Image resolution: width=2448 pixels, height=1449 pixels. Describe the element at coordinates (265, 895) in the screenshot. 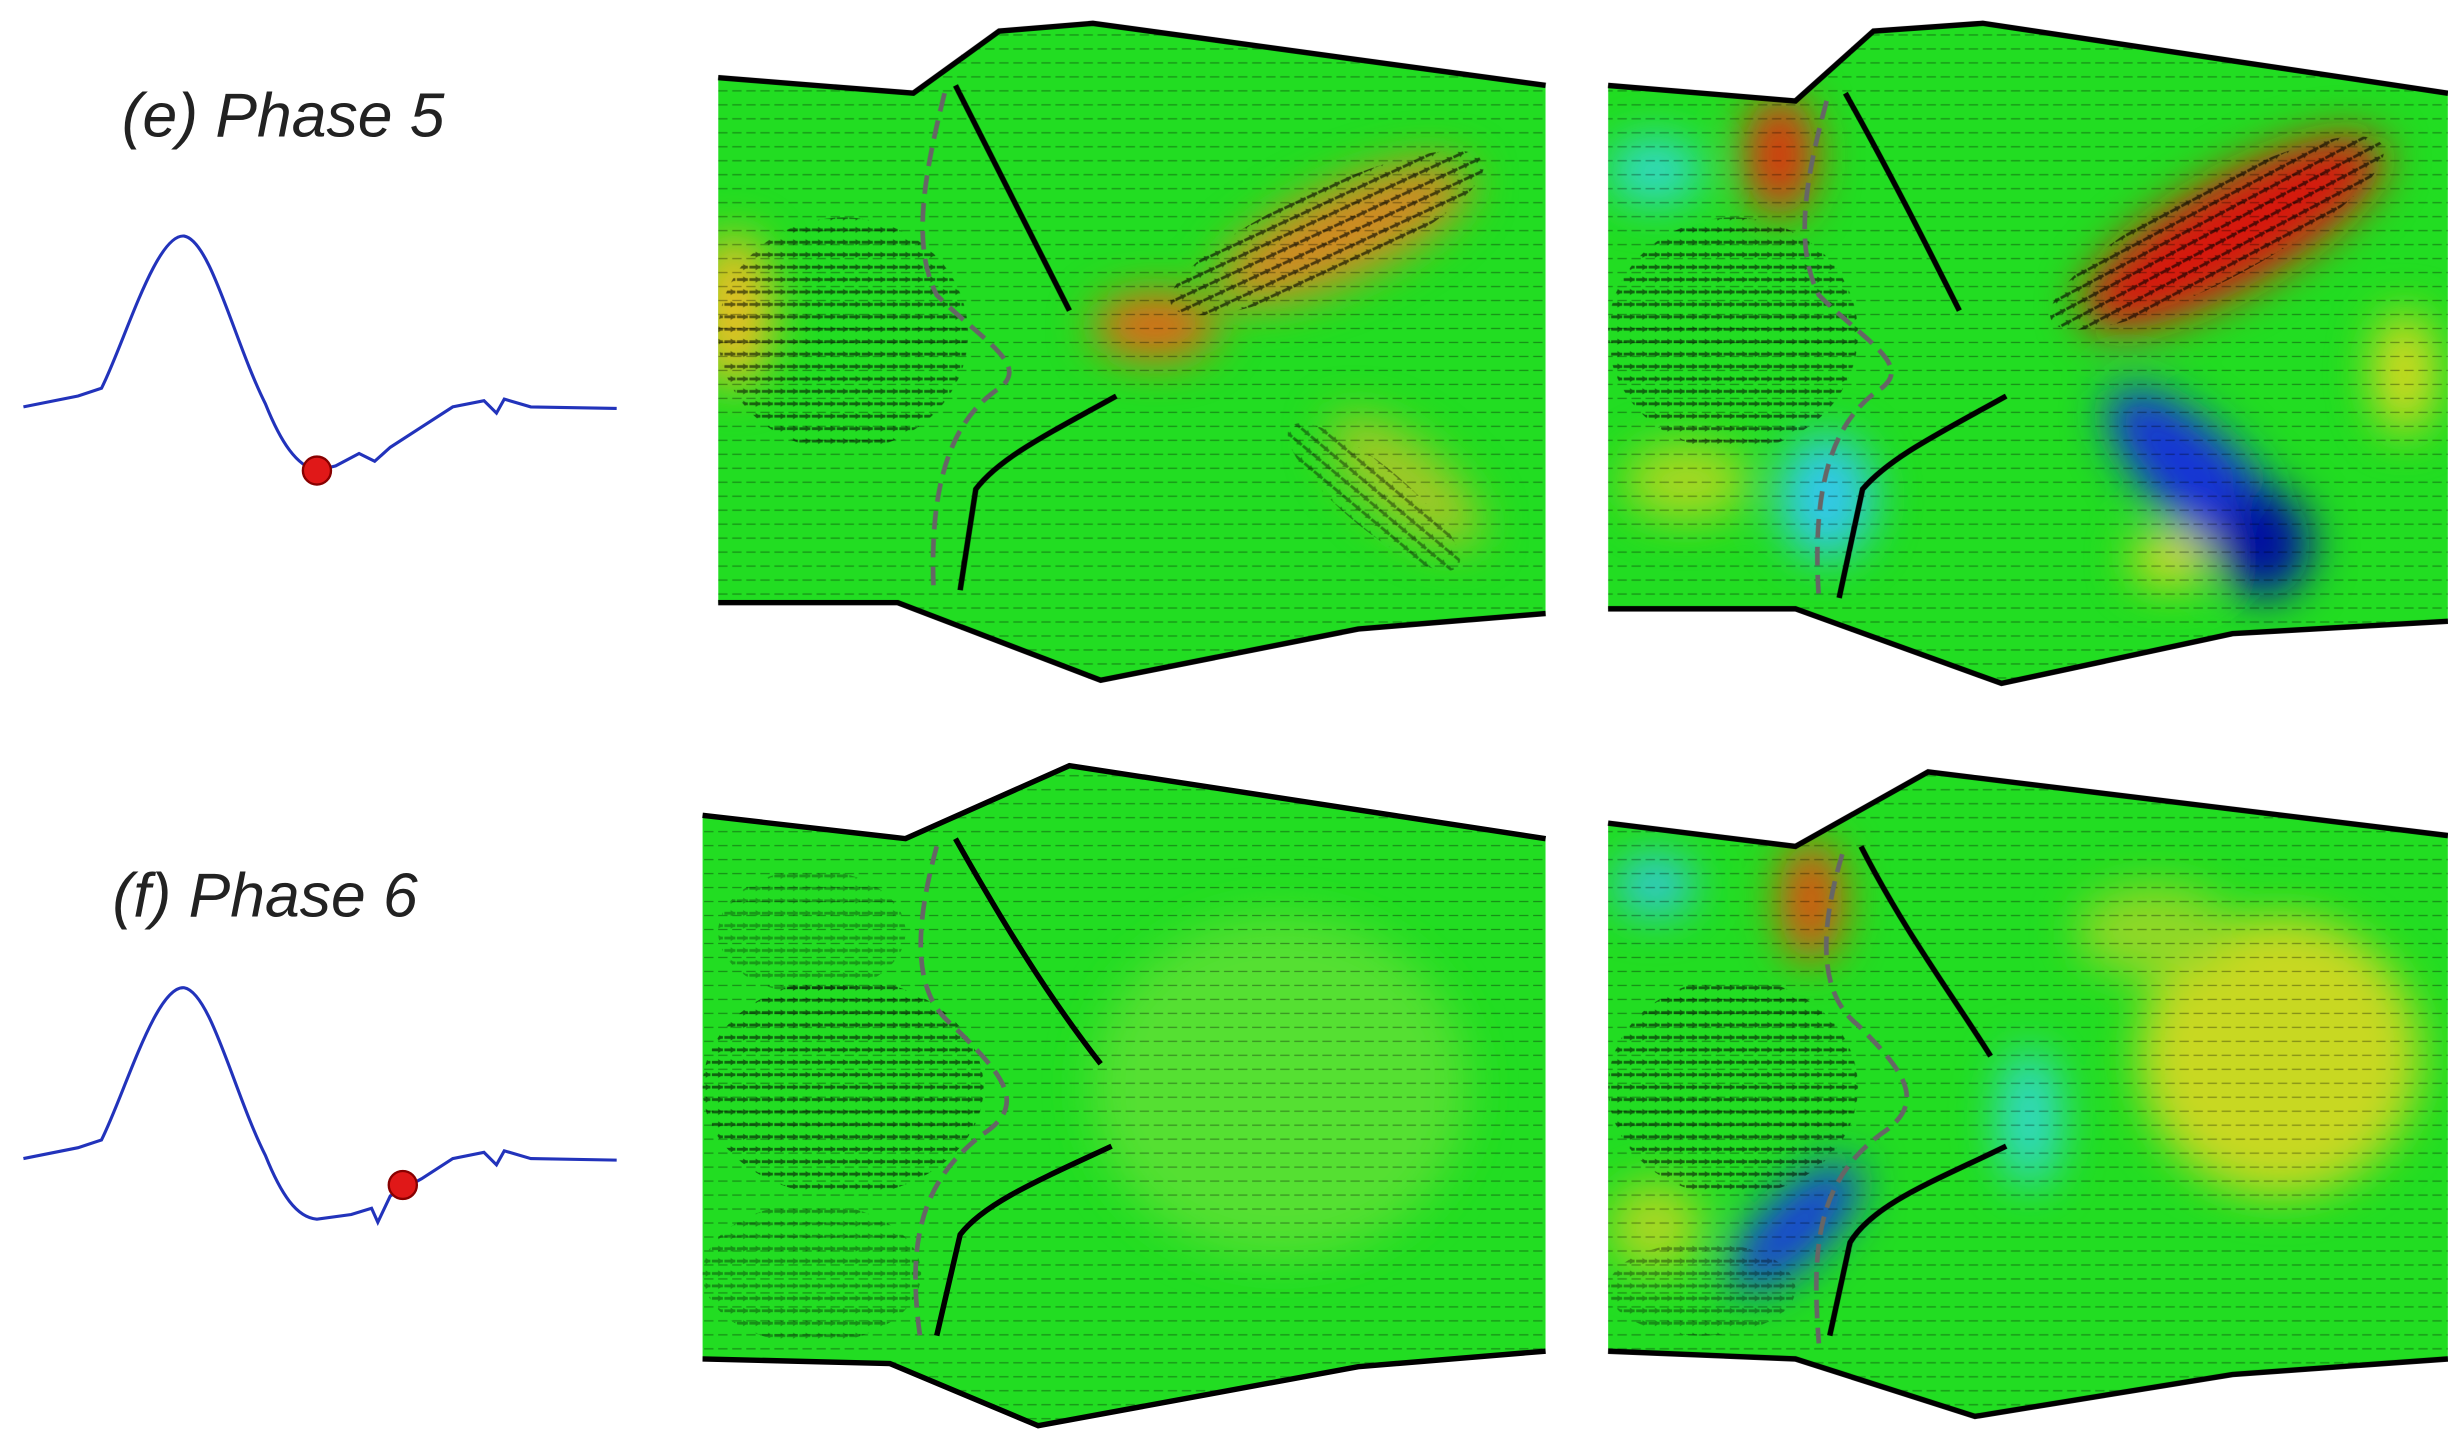

I see `row-label: (f) Phase 6` at that location.